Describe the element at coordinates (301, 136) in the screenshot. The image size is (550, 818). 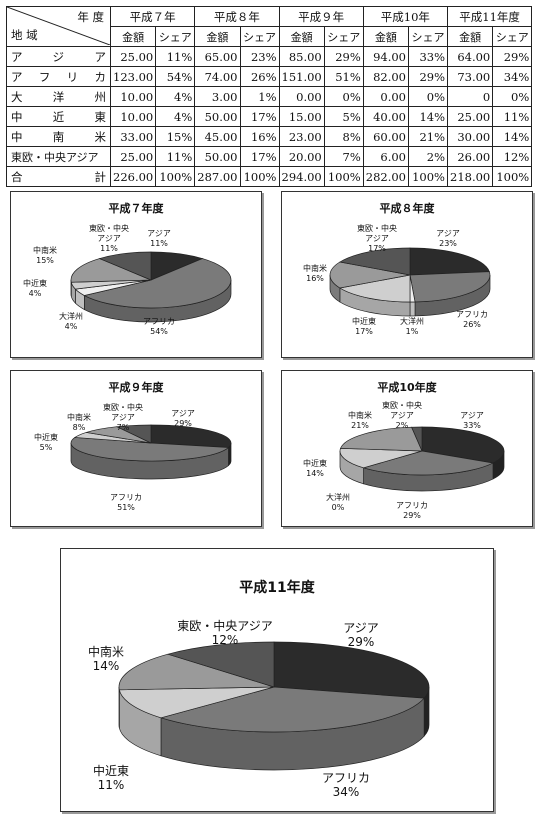
I see `amount-cell: 23.00` at that location.